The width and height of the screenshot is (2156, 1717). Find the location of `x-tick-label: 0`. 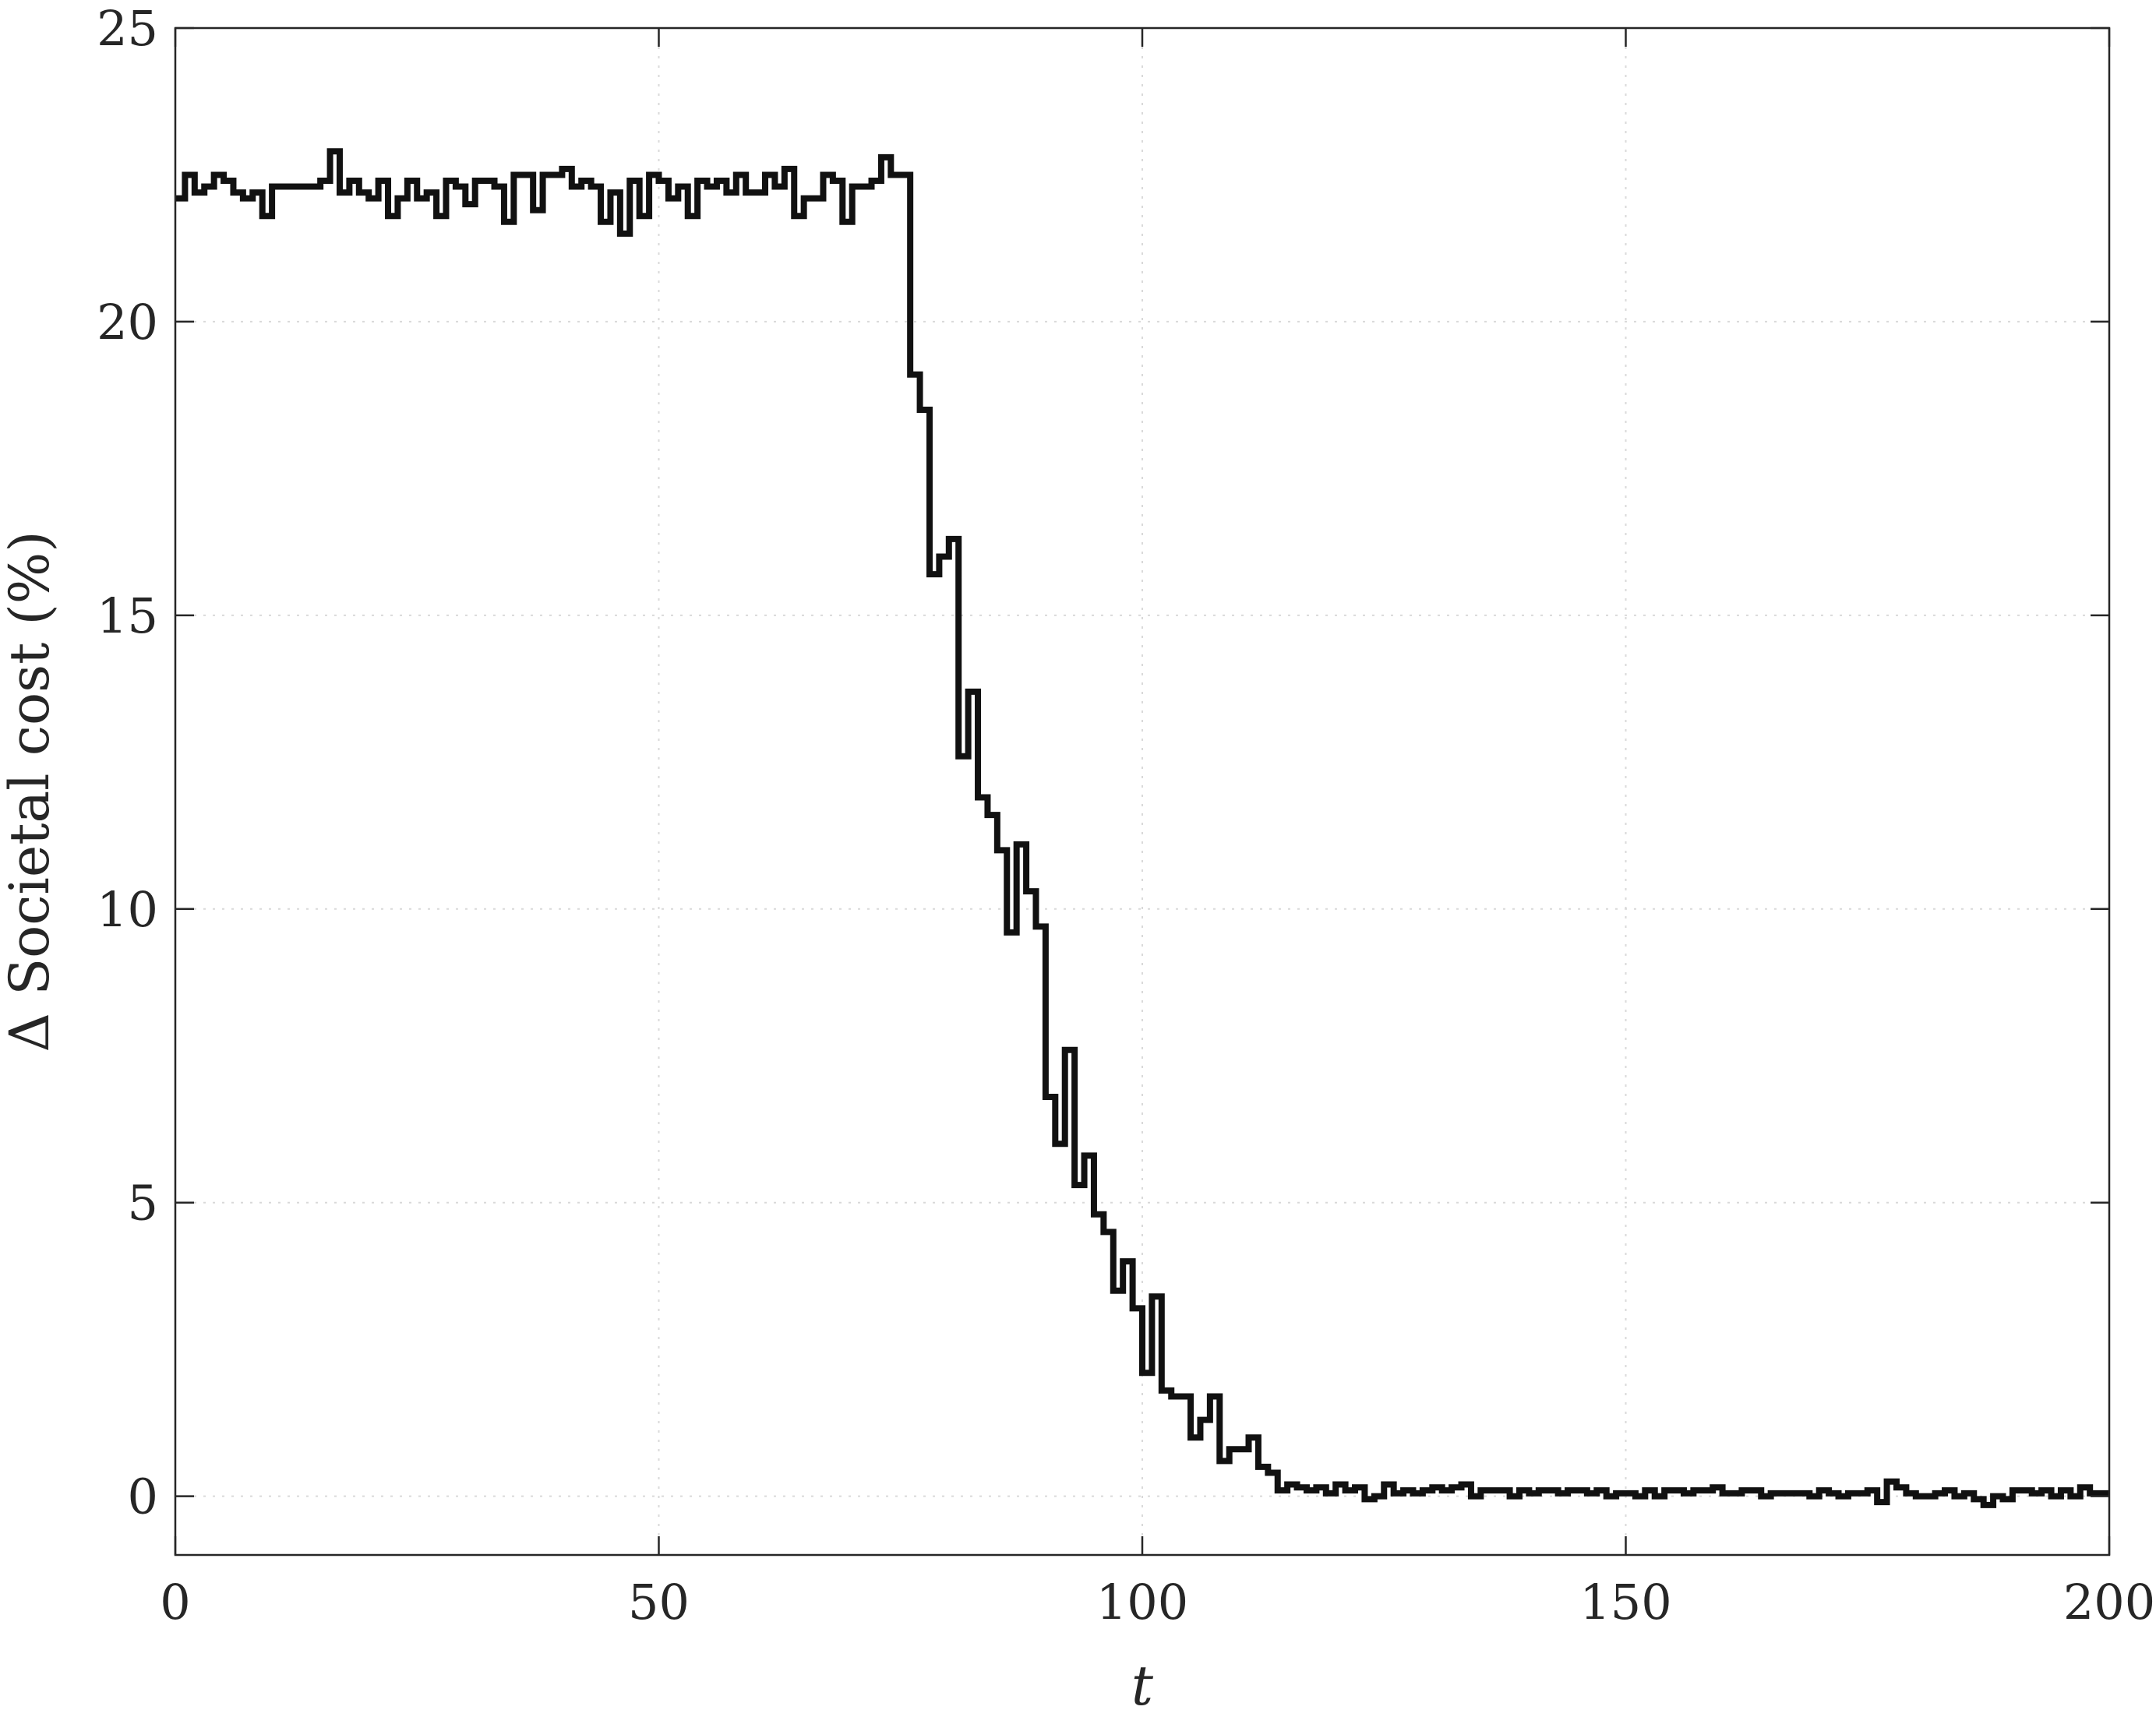

x-tick-label: 0 is located at coordinates (175, 1603).